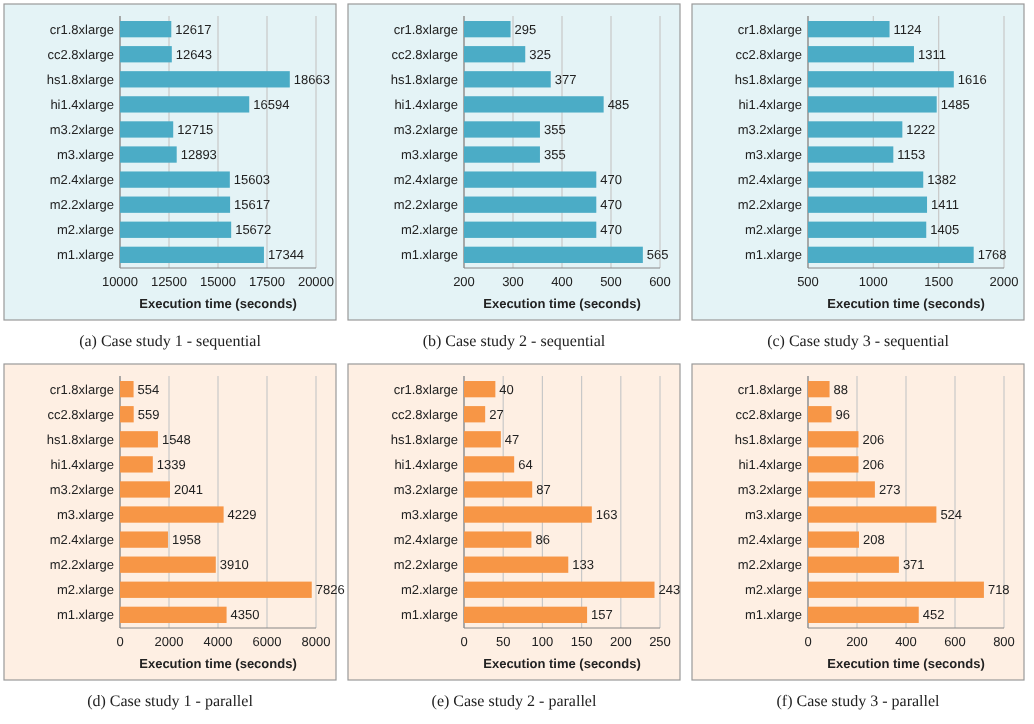  Describe the element at coordinates (859, 341) in the screenshot. I see `text: (c) Case study 3 - sequential` at that location.